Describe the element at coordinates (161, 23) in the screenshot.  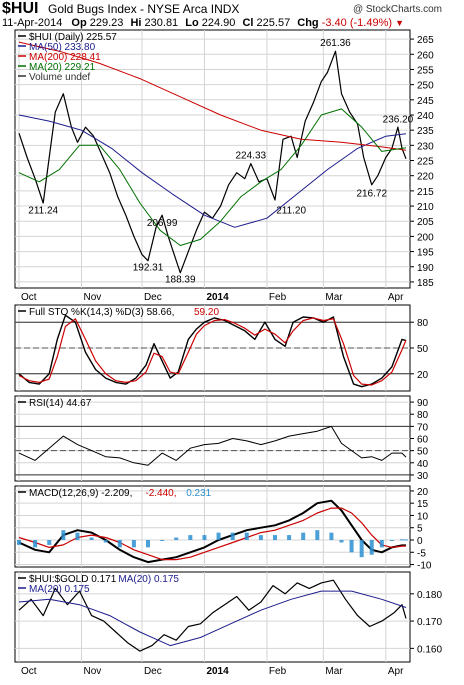
I see `high-value: 230.81` at that location.